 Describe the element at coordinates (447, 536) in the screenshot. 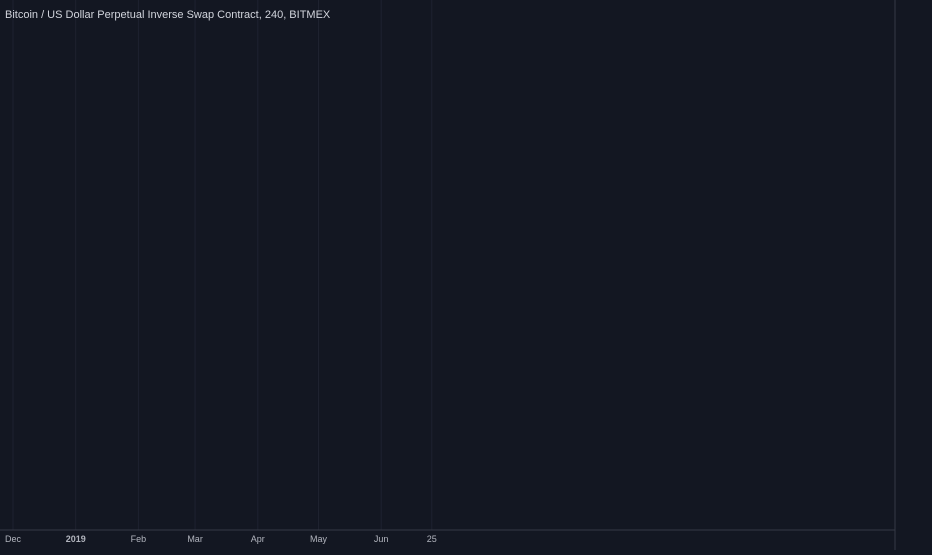

I see `time-axis: Dec 2019 Feb Mar Apr May Jun 25` at that location.